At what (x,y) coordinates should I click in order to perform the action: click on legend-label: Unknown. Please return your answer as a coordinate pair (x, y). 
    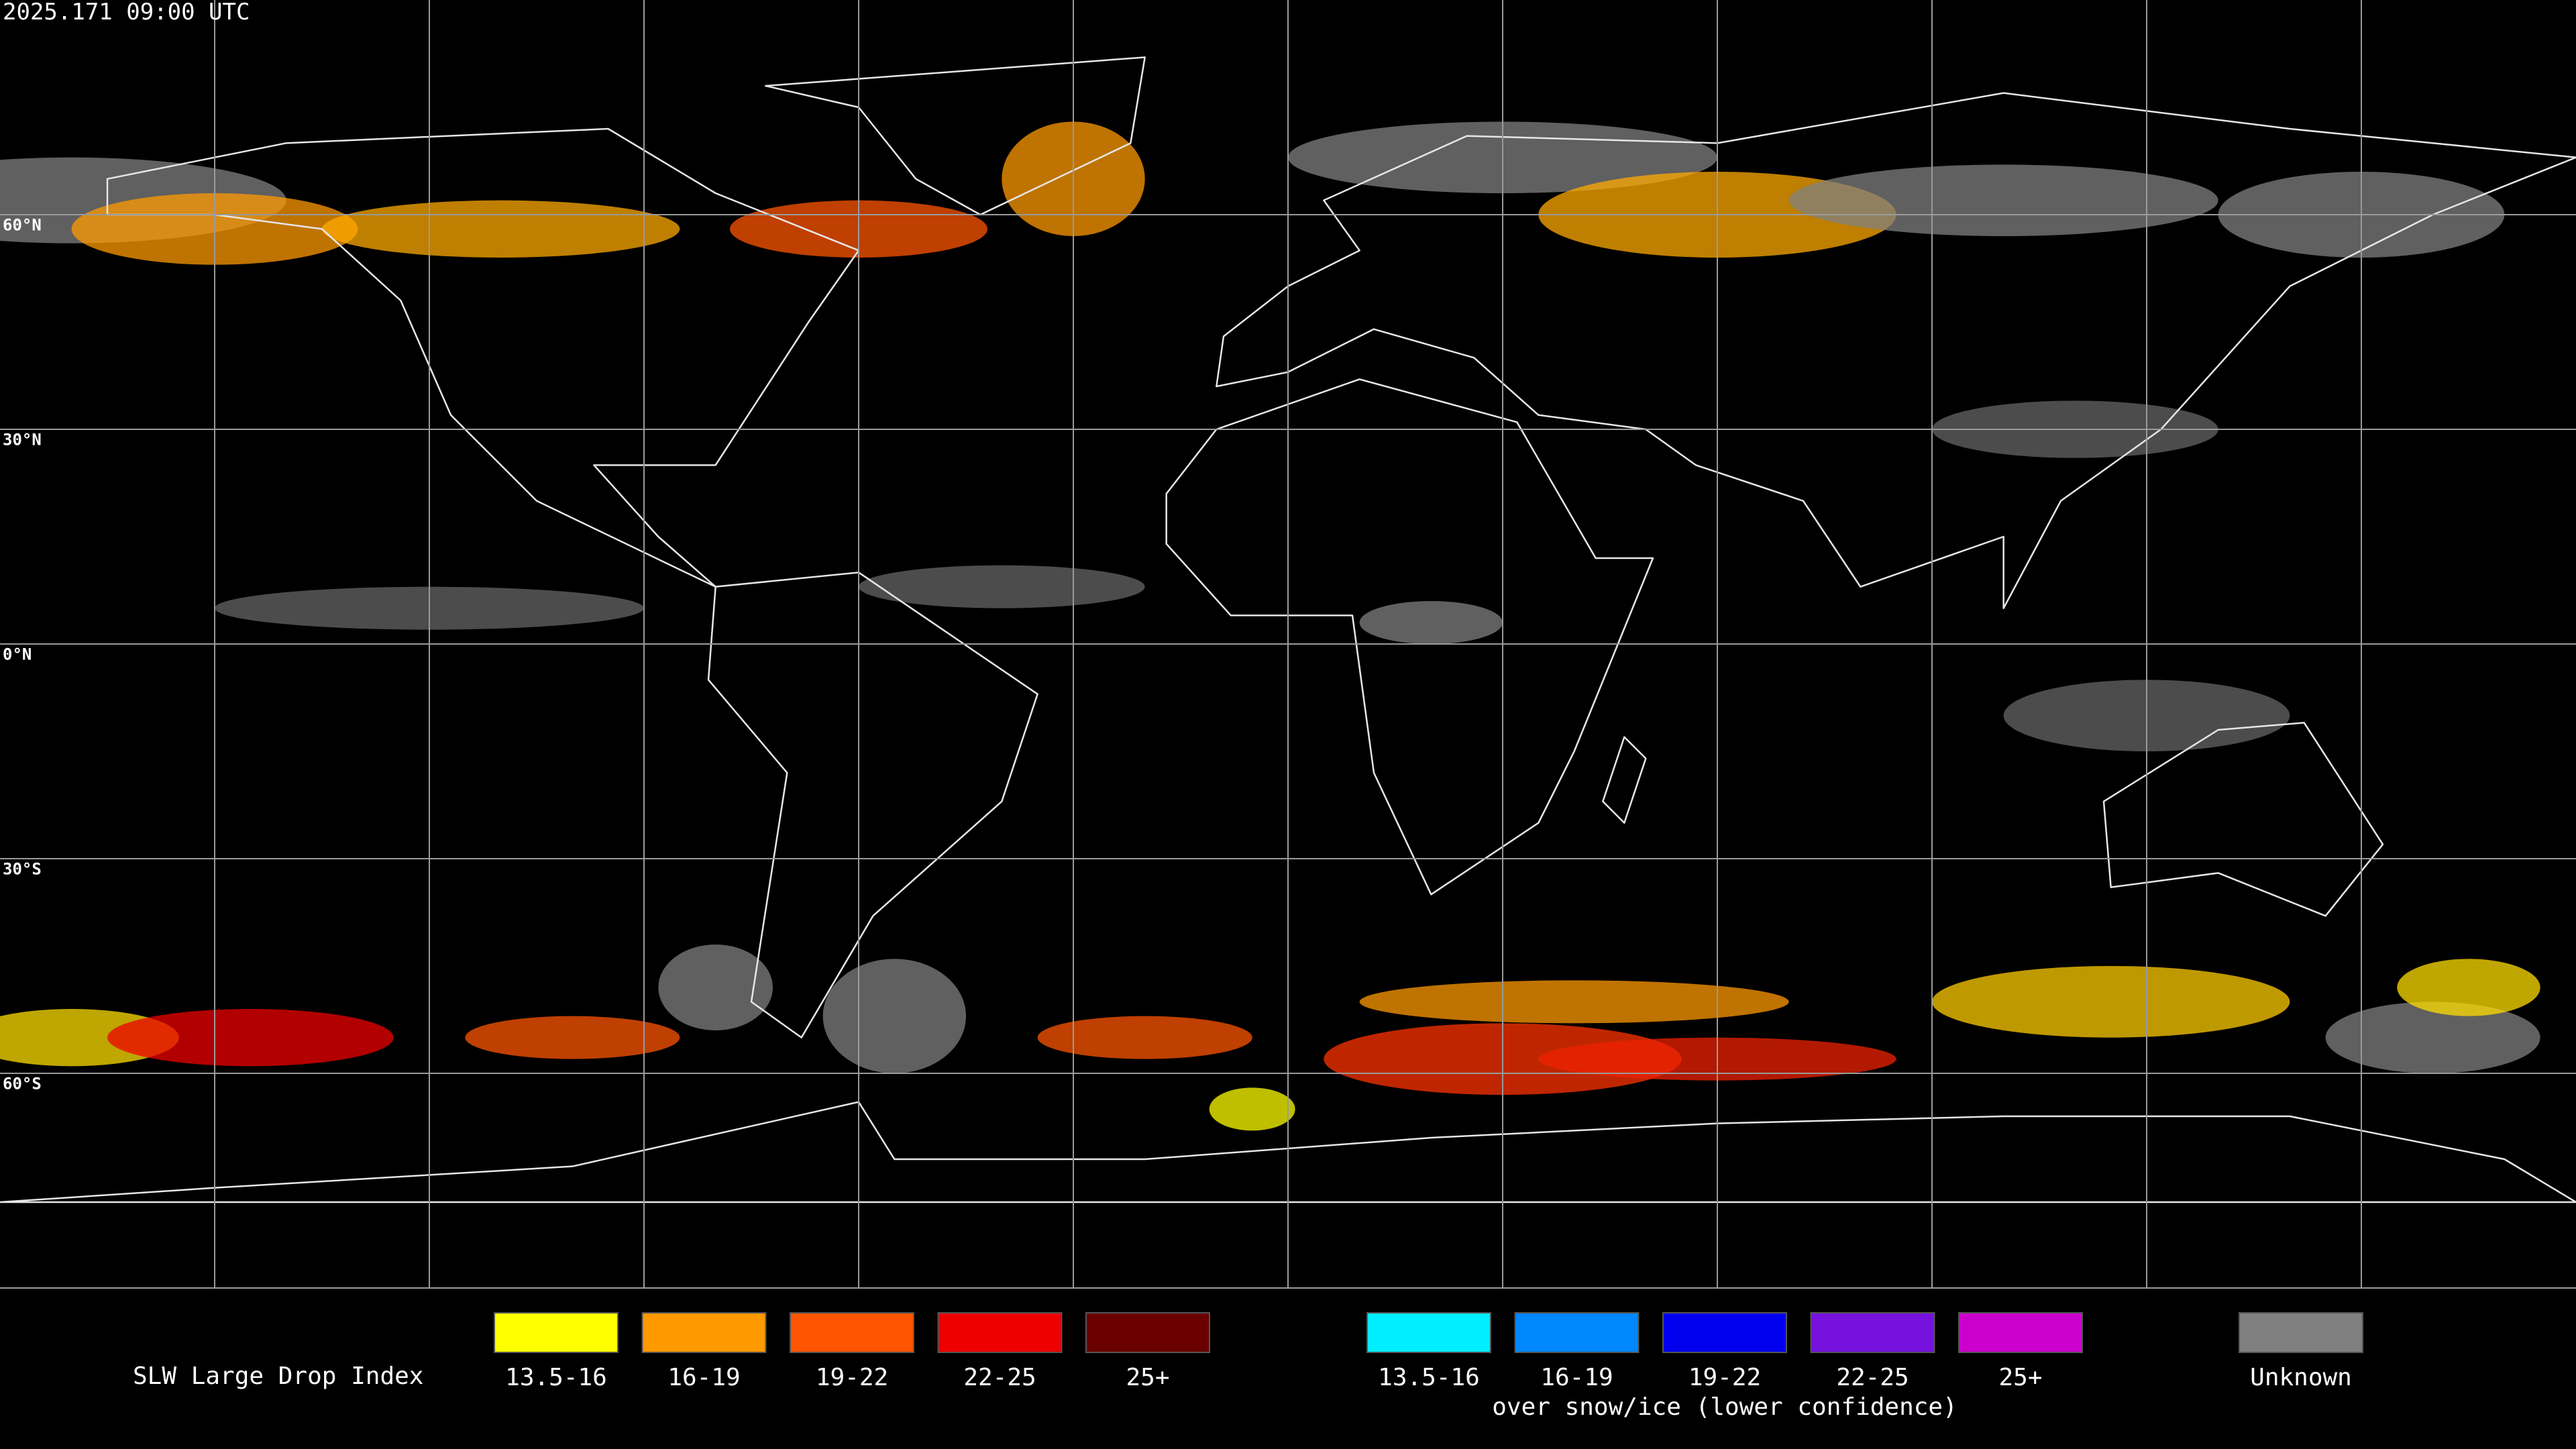
    Looking at the image, I should click on (2301, 1377).